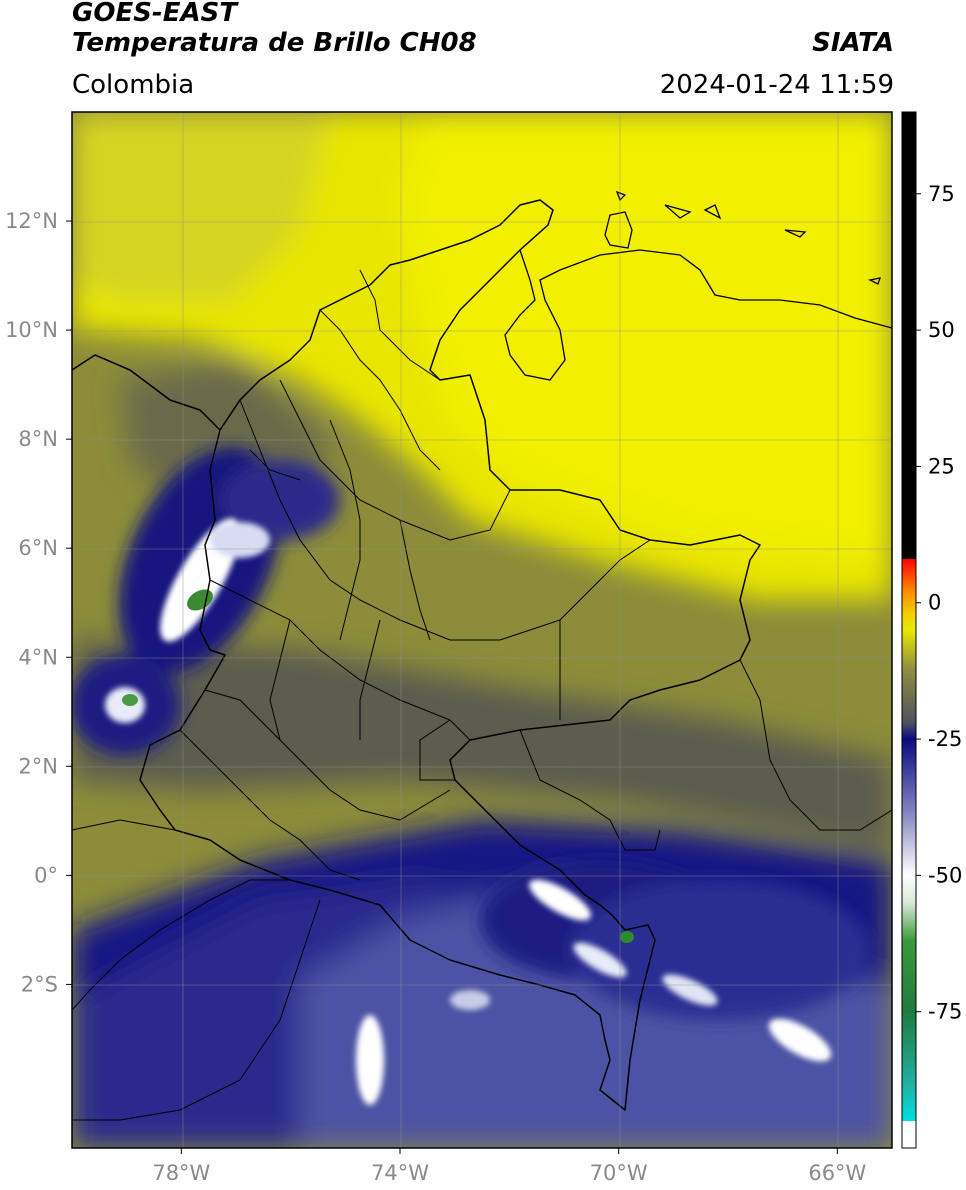 This screenshot has height=1190, width=966. Describe the element at coordinates (400, 1173) in the screenshot. I see `lon-tick-label: 74°W` at that location.